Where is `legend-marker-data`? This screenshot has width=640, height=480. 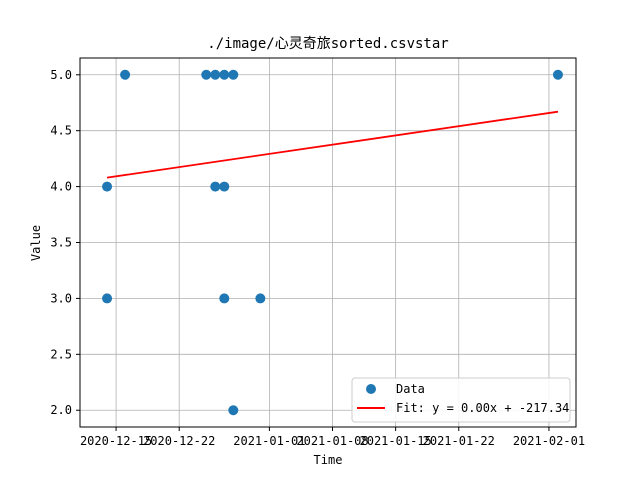
legend-marker-data is located at coordinates (371, 389).